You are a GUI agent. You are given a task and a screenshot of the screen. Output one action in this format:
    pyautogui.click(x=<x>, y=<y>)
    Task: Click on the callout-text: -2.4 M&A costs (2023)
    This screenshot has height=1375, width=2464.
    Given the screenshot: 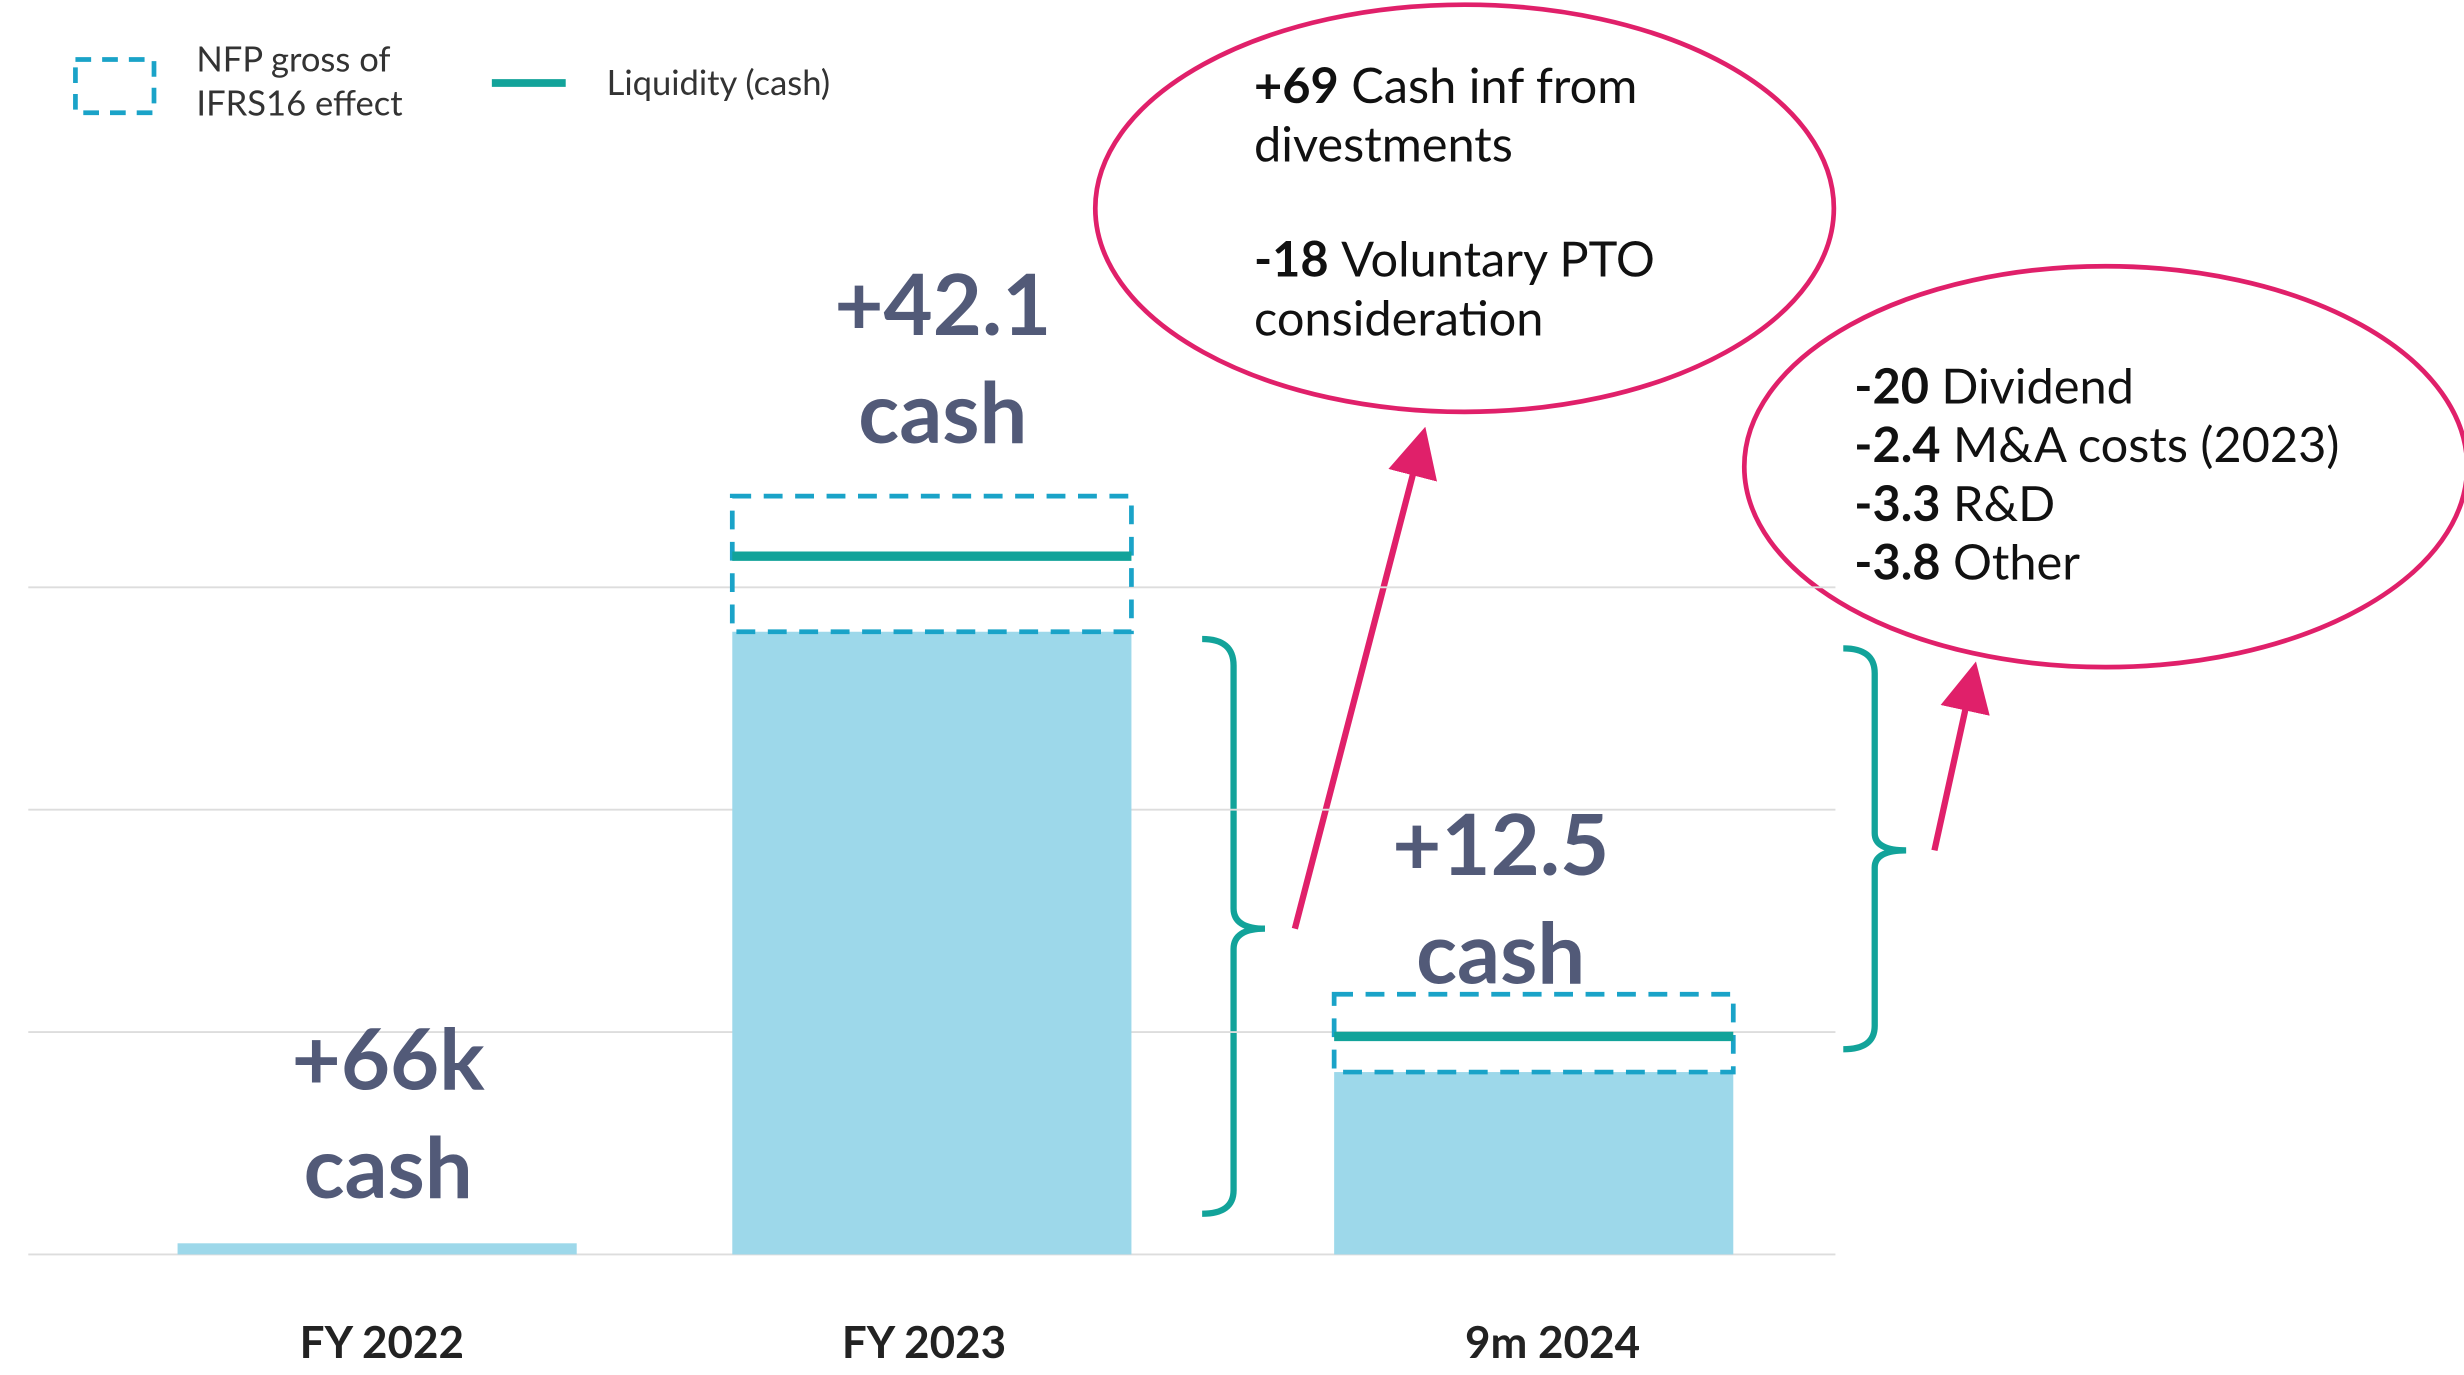 What is the action you would take?
    pyautogui.click(x=2096, y=445)
    